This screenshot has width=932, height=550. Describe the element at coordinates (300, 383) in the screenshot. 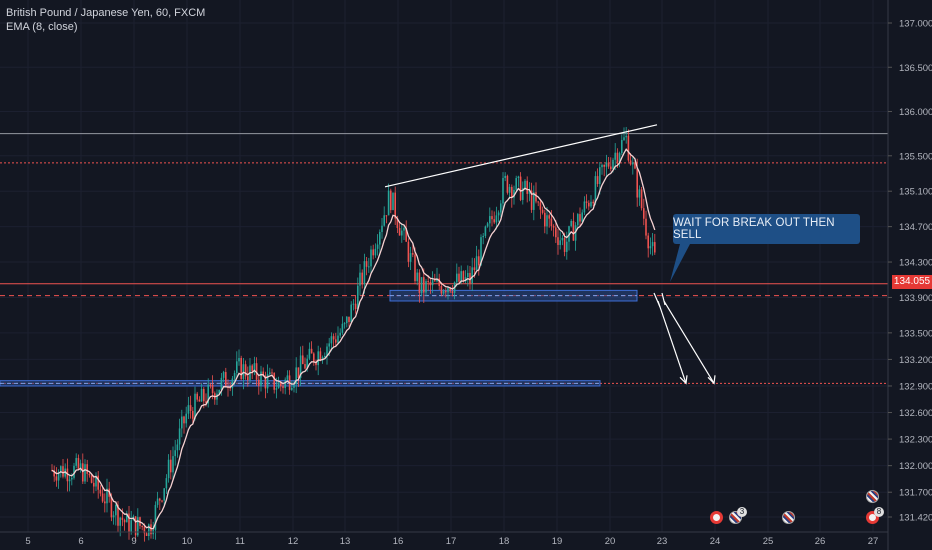

I see `support-zone` at that location.